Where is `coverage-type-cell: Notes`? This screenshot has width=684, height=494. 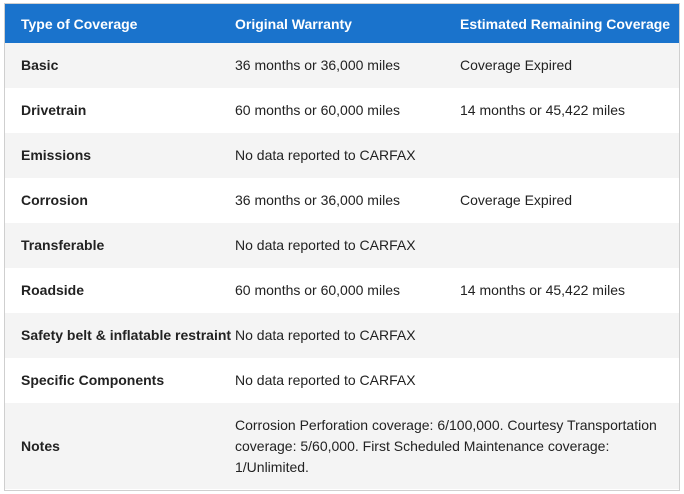 coverage-type-cell: Notes is located at coordinates (115, 446).